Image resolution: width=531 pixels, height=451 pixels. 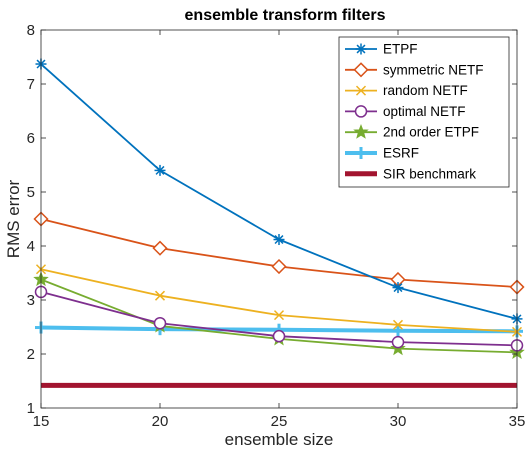 I want to click on y-tick-label: 7, so click(x=31, y=84).